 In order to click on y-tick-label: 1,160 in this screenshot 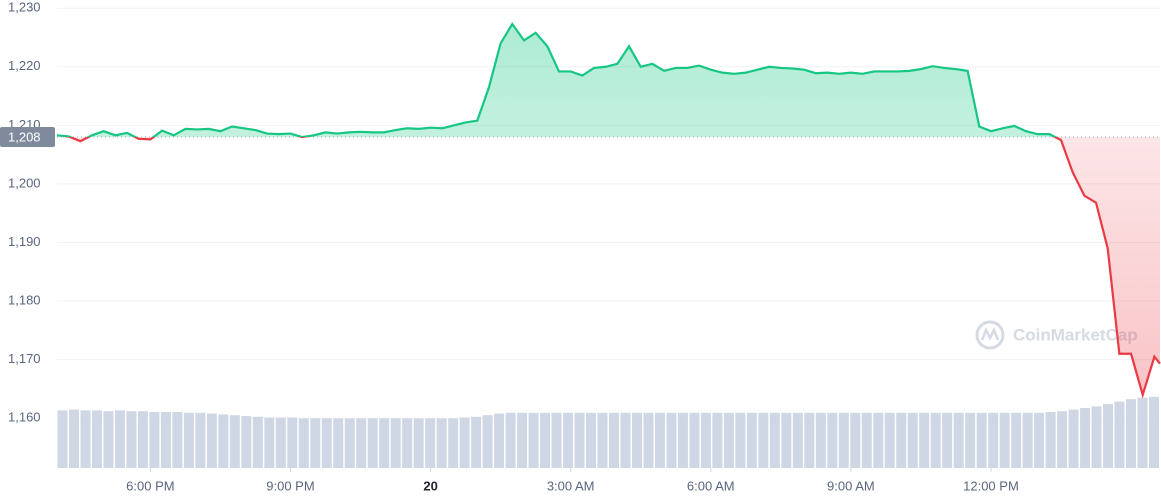, I will do `click(24, 417)`.